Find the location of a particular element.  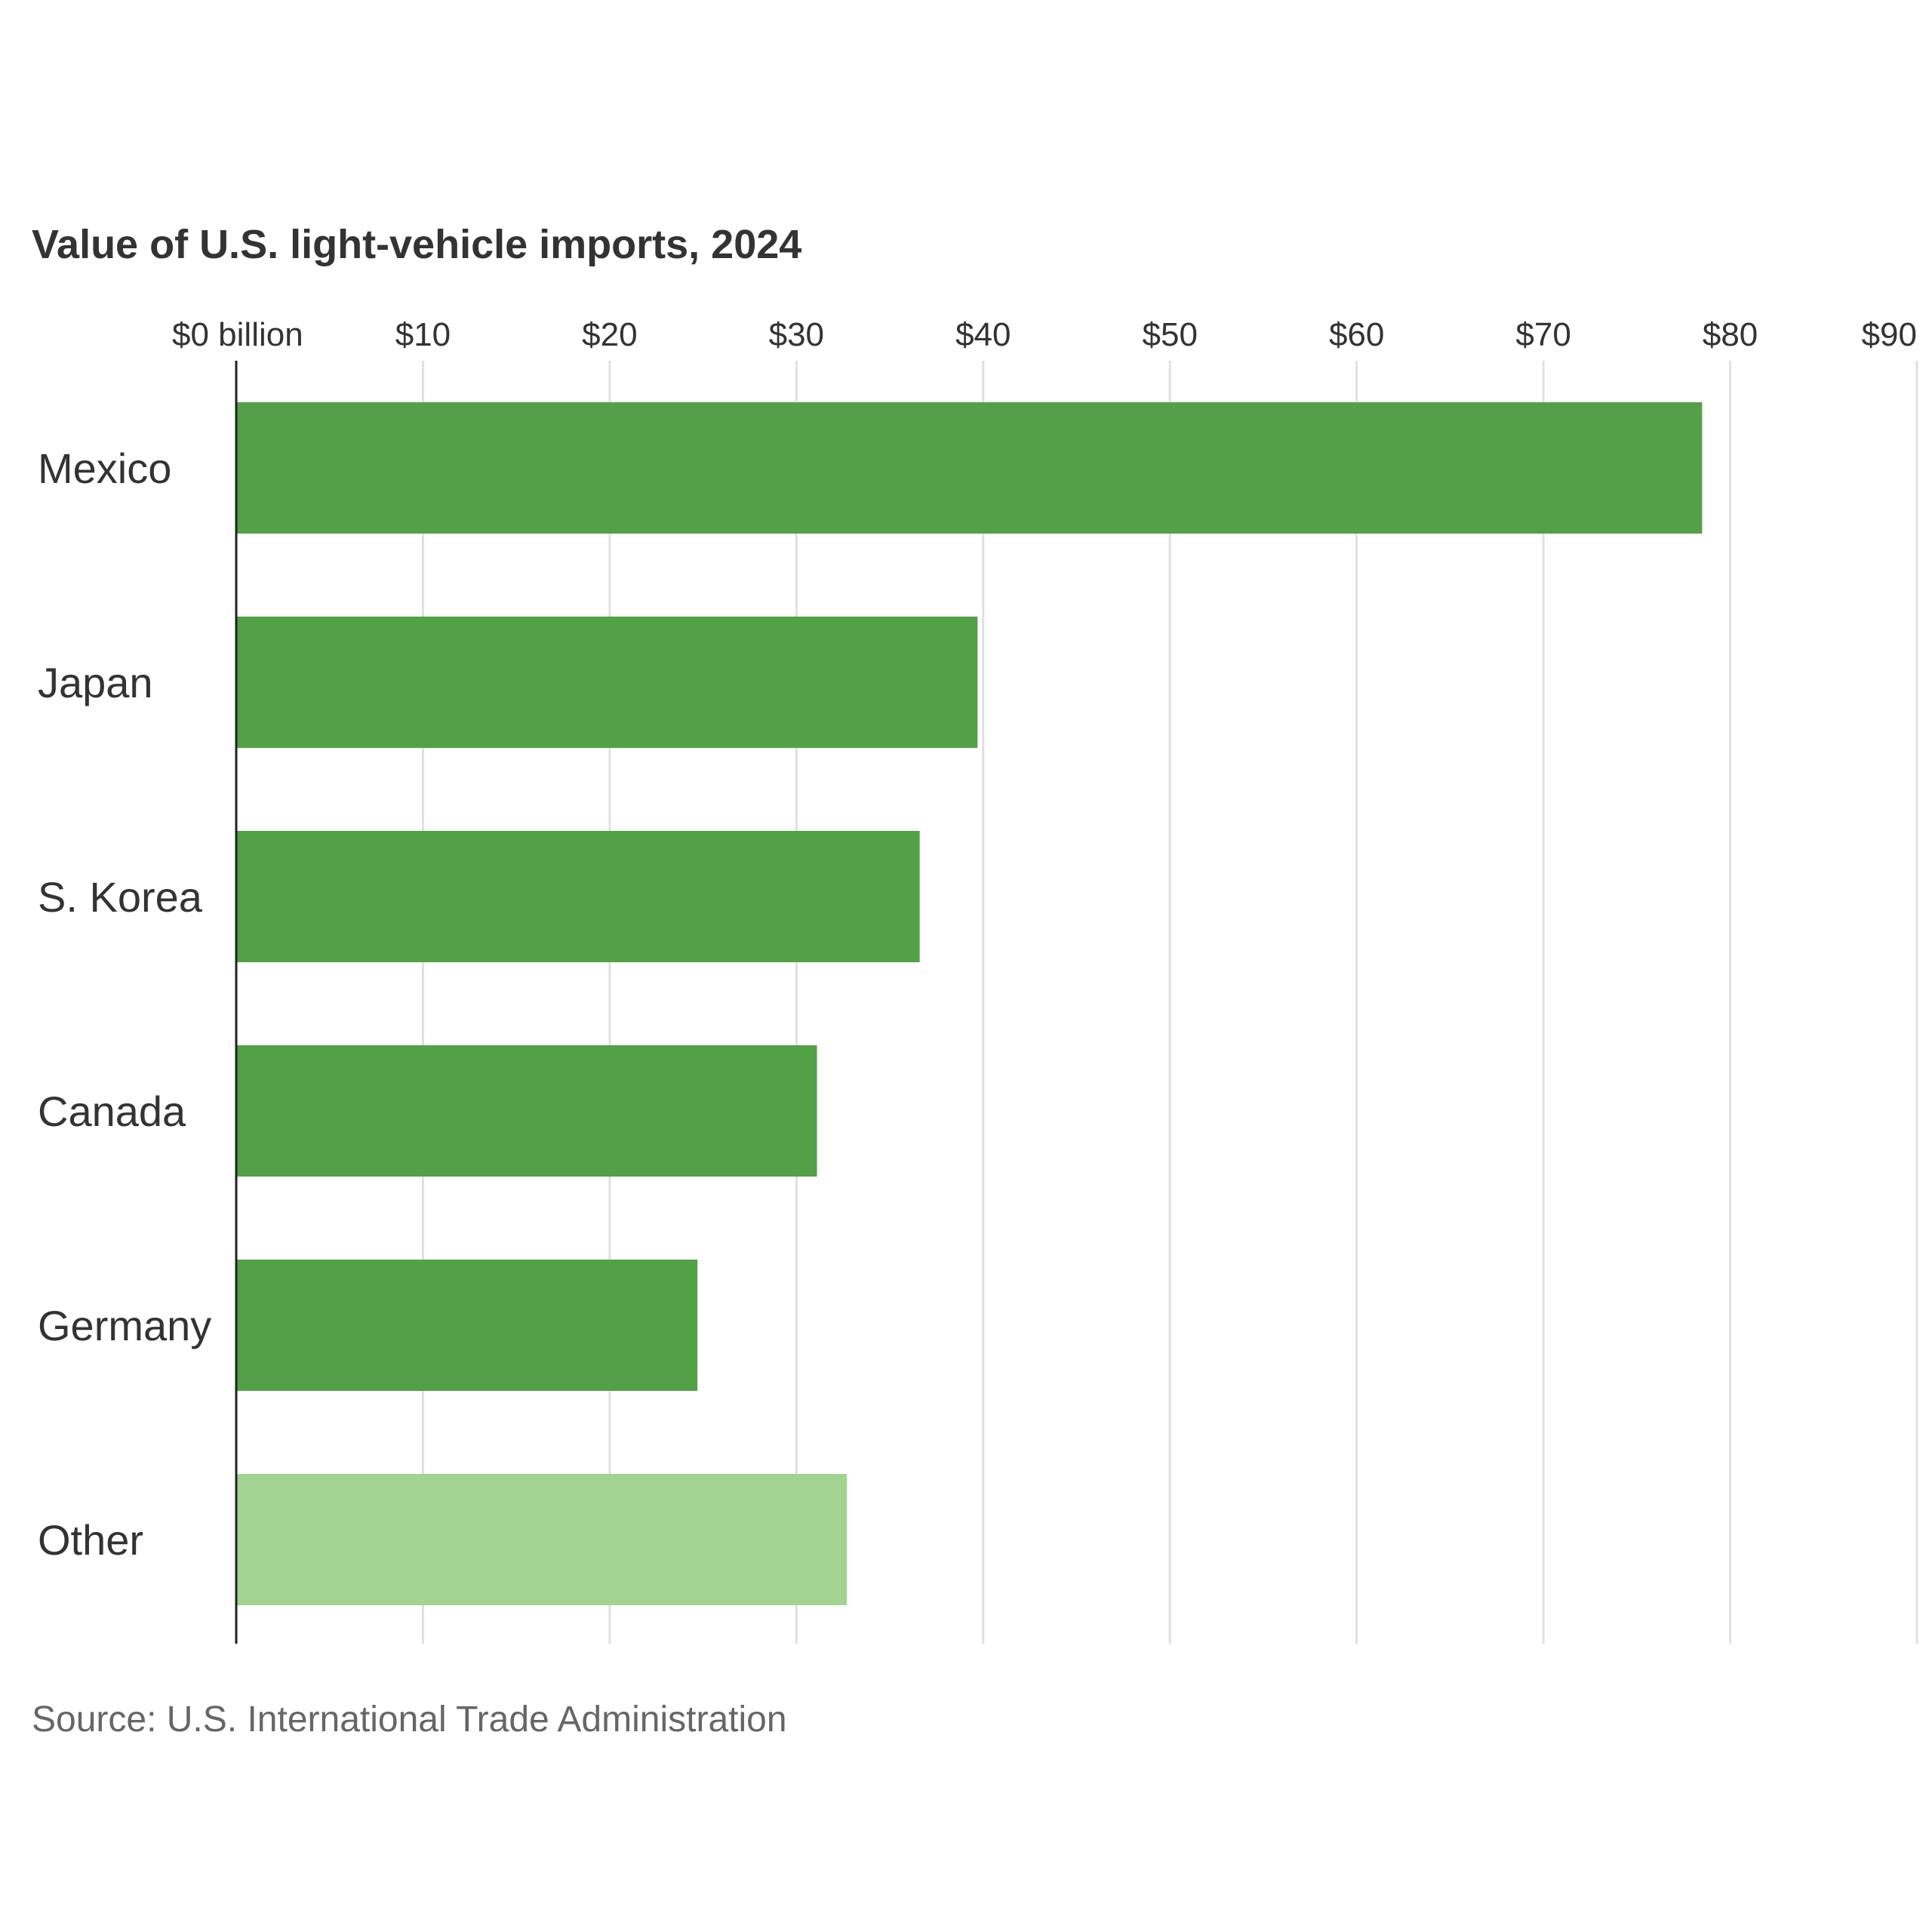

x-tick-label: $0 billion is located at coordinates (237, 334).